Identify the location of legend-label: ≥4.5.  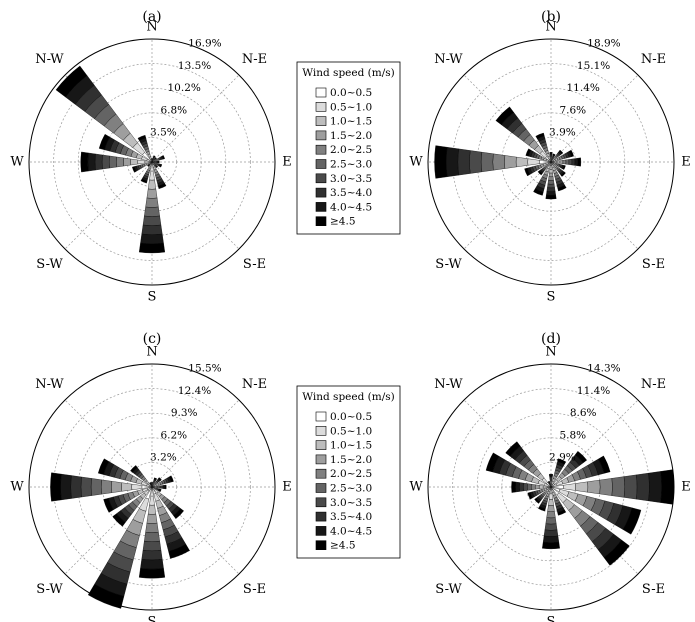
(343, 222).